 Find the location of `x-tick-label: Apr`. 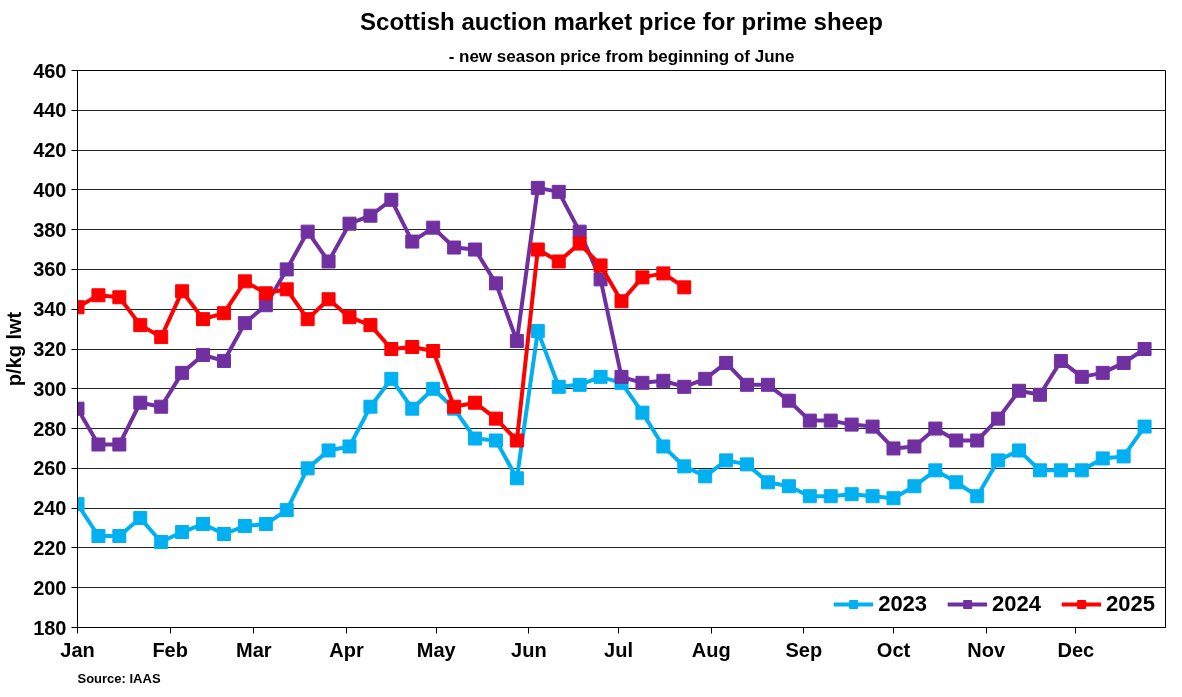

x-tick-label: Apr is located at coordinates (346, 649).